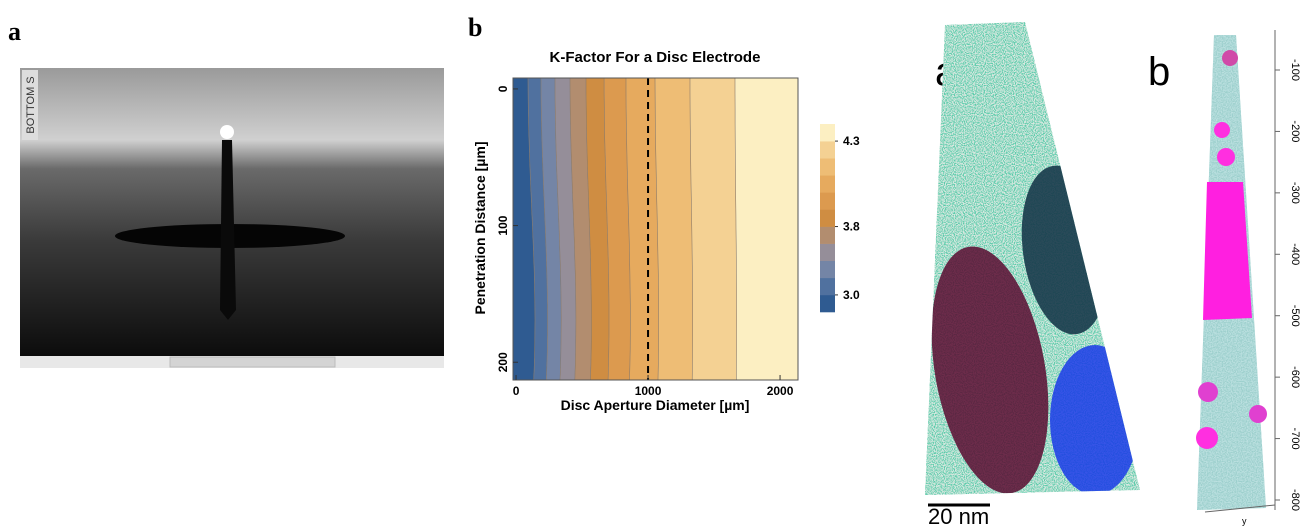  I want to click on axis-tick-label: -300, so click(1295, 193).